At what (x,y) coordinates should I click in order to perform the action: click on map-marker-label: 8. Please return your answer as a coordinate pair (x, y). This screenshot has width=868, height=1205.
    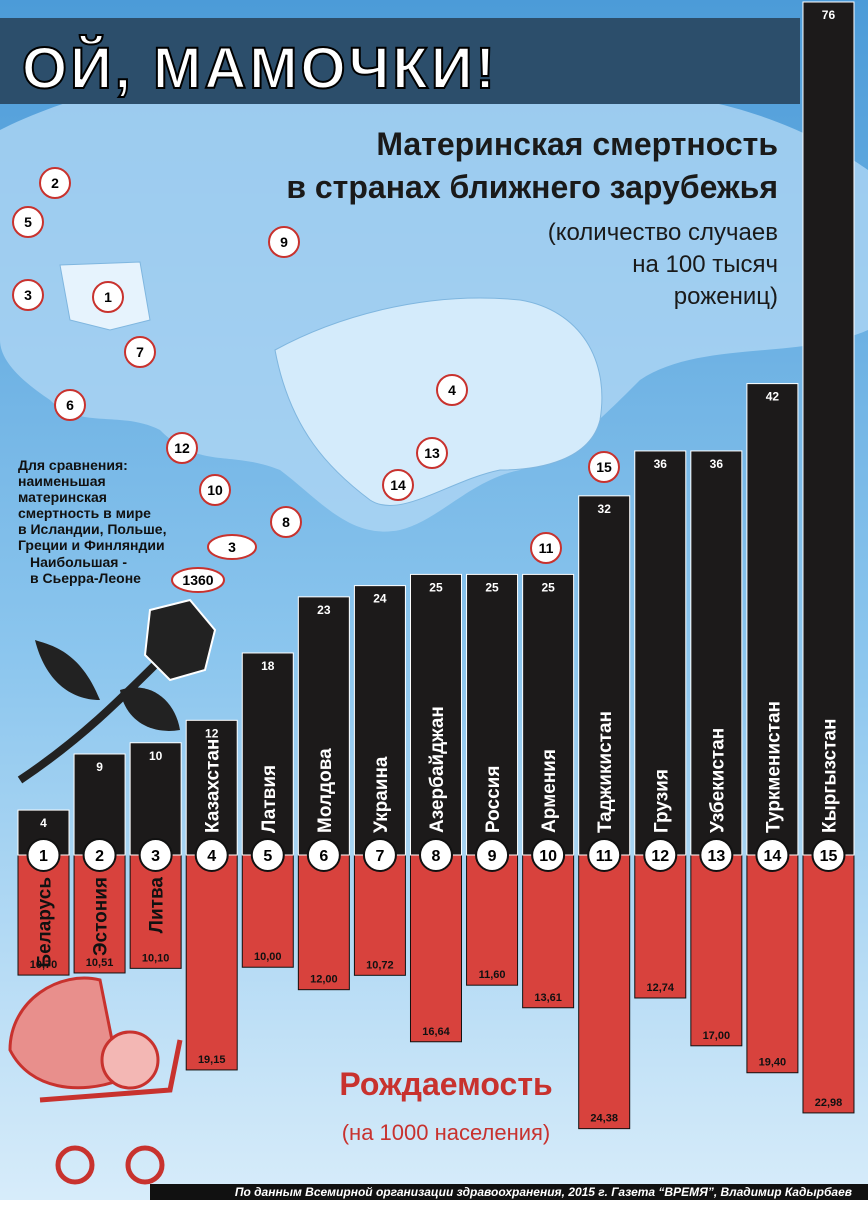
    Looking at the image, I should click on (286, 522).